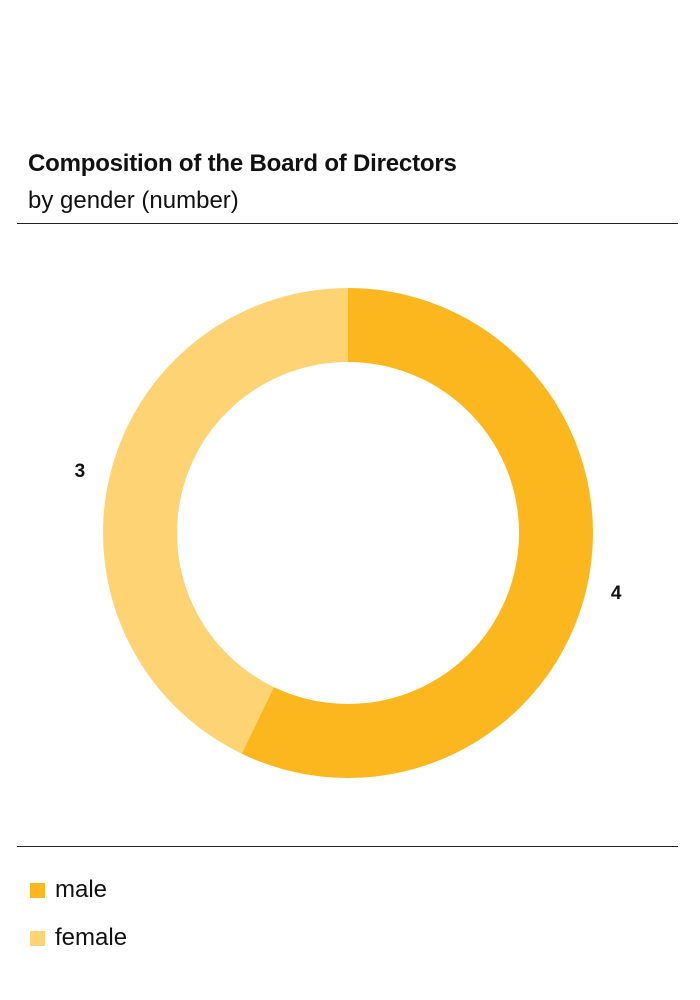 The image size is (700, 1000). Describe the element at coordinates (91, 937) in the screenshot. I see `legend-label-female: female` at that location.